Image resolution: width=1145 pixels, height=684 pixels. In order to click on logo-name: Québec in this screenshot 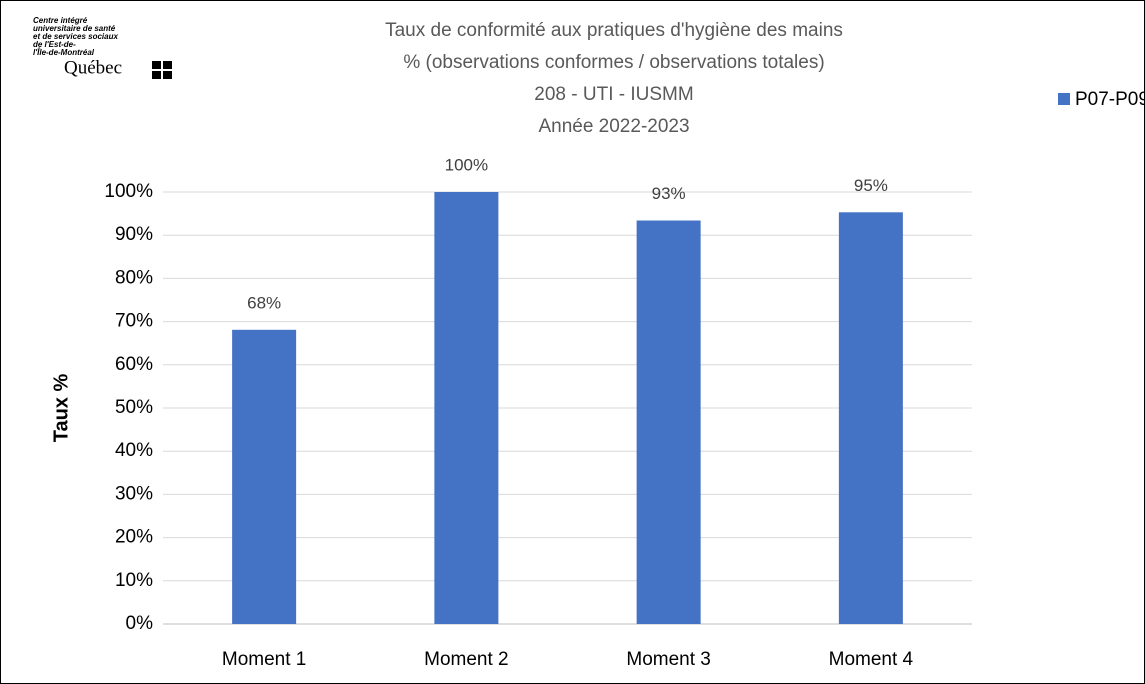, I will do `click(93, 67)`.